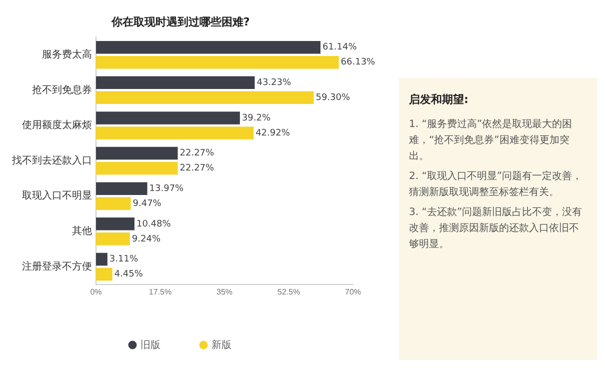  I want to click on legend-label: 新版, so click(222, 344).